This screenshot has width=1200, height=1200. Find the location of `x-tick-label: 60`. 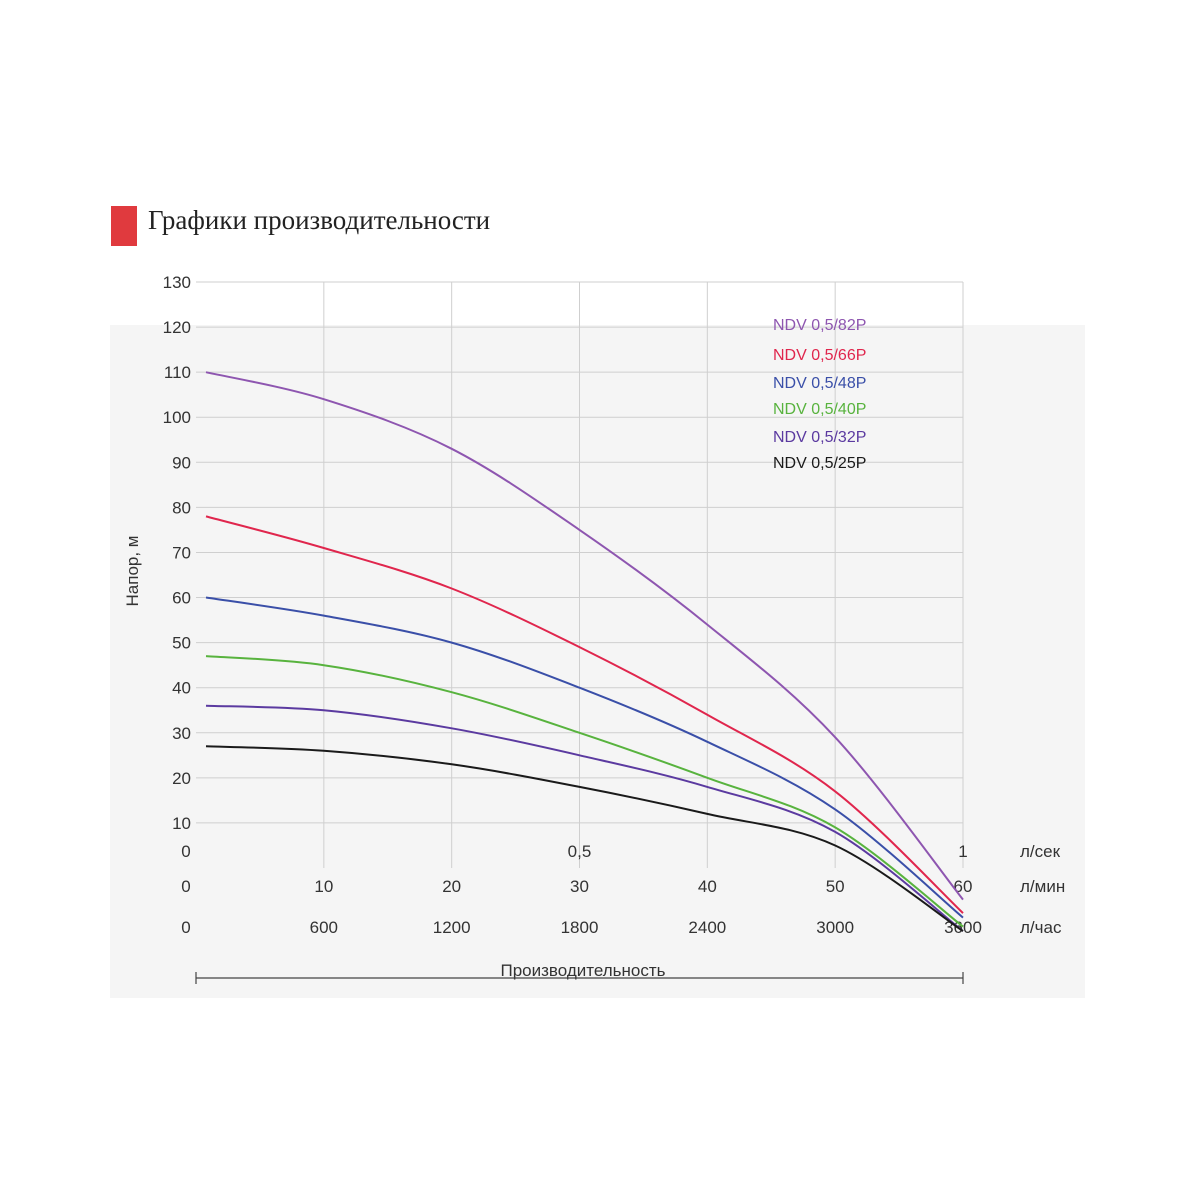

x-tick-label: 60 is located at coordinates (963, 886).